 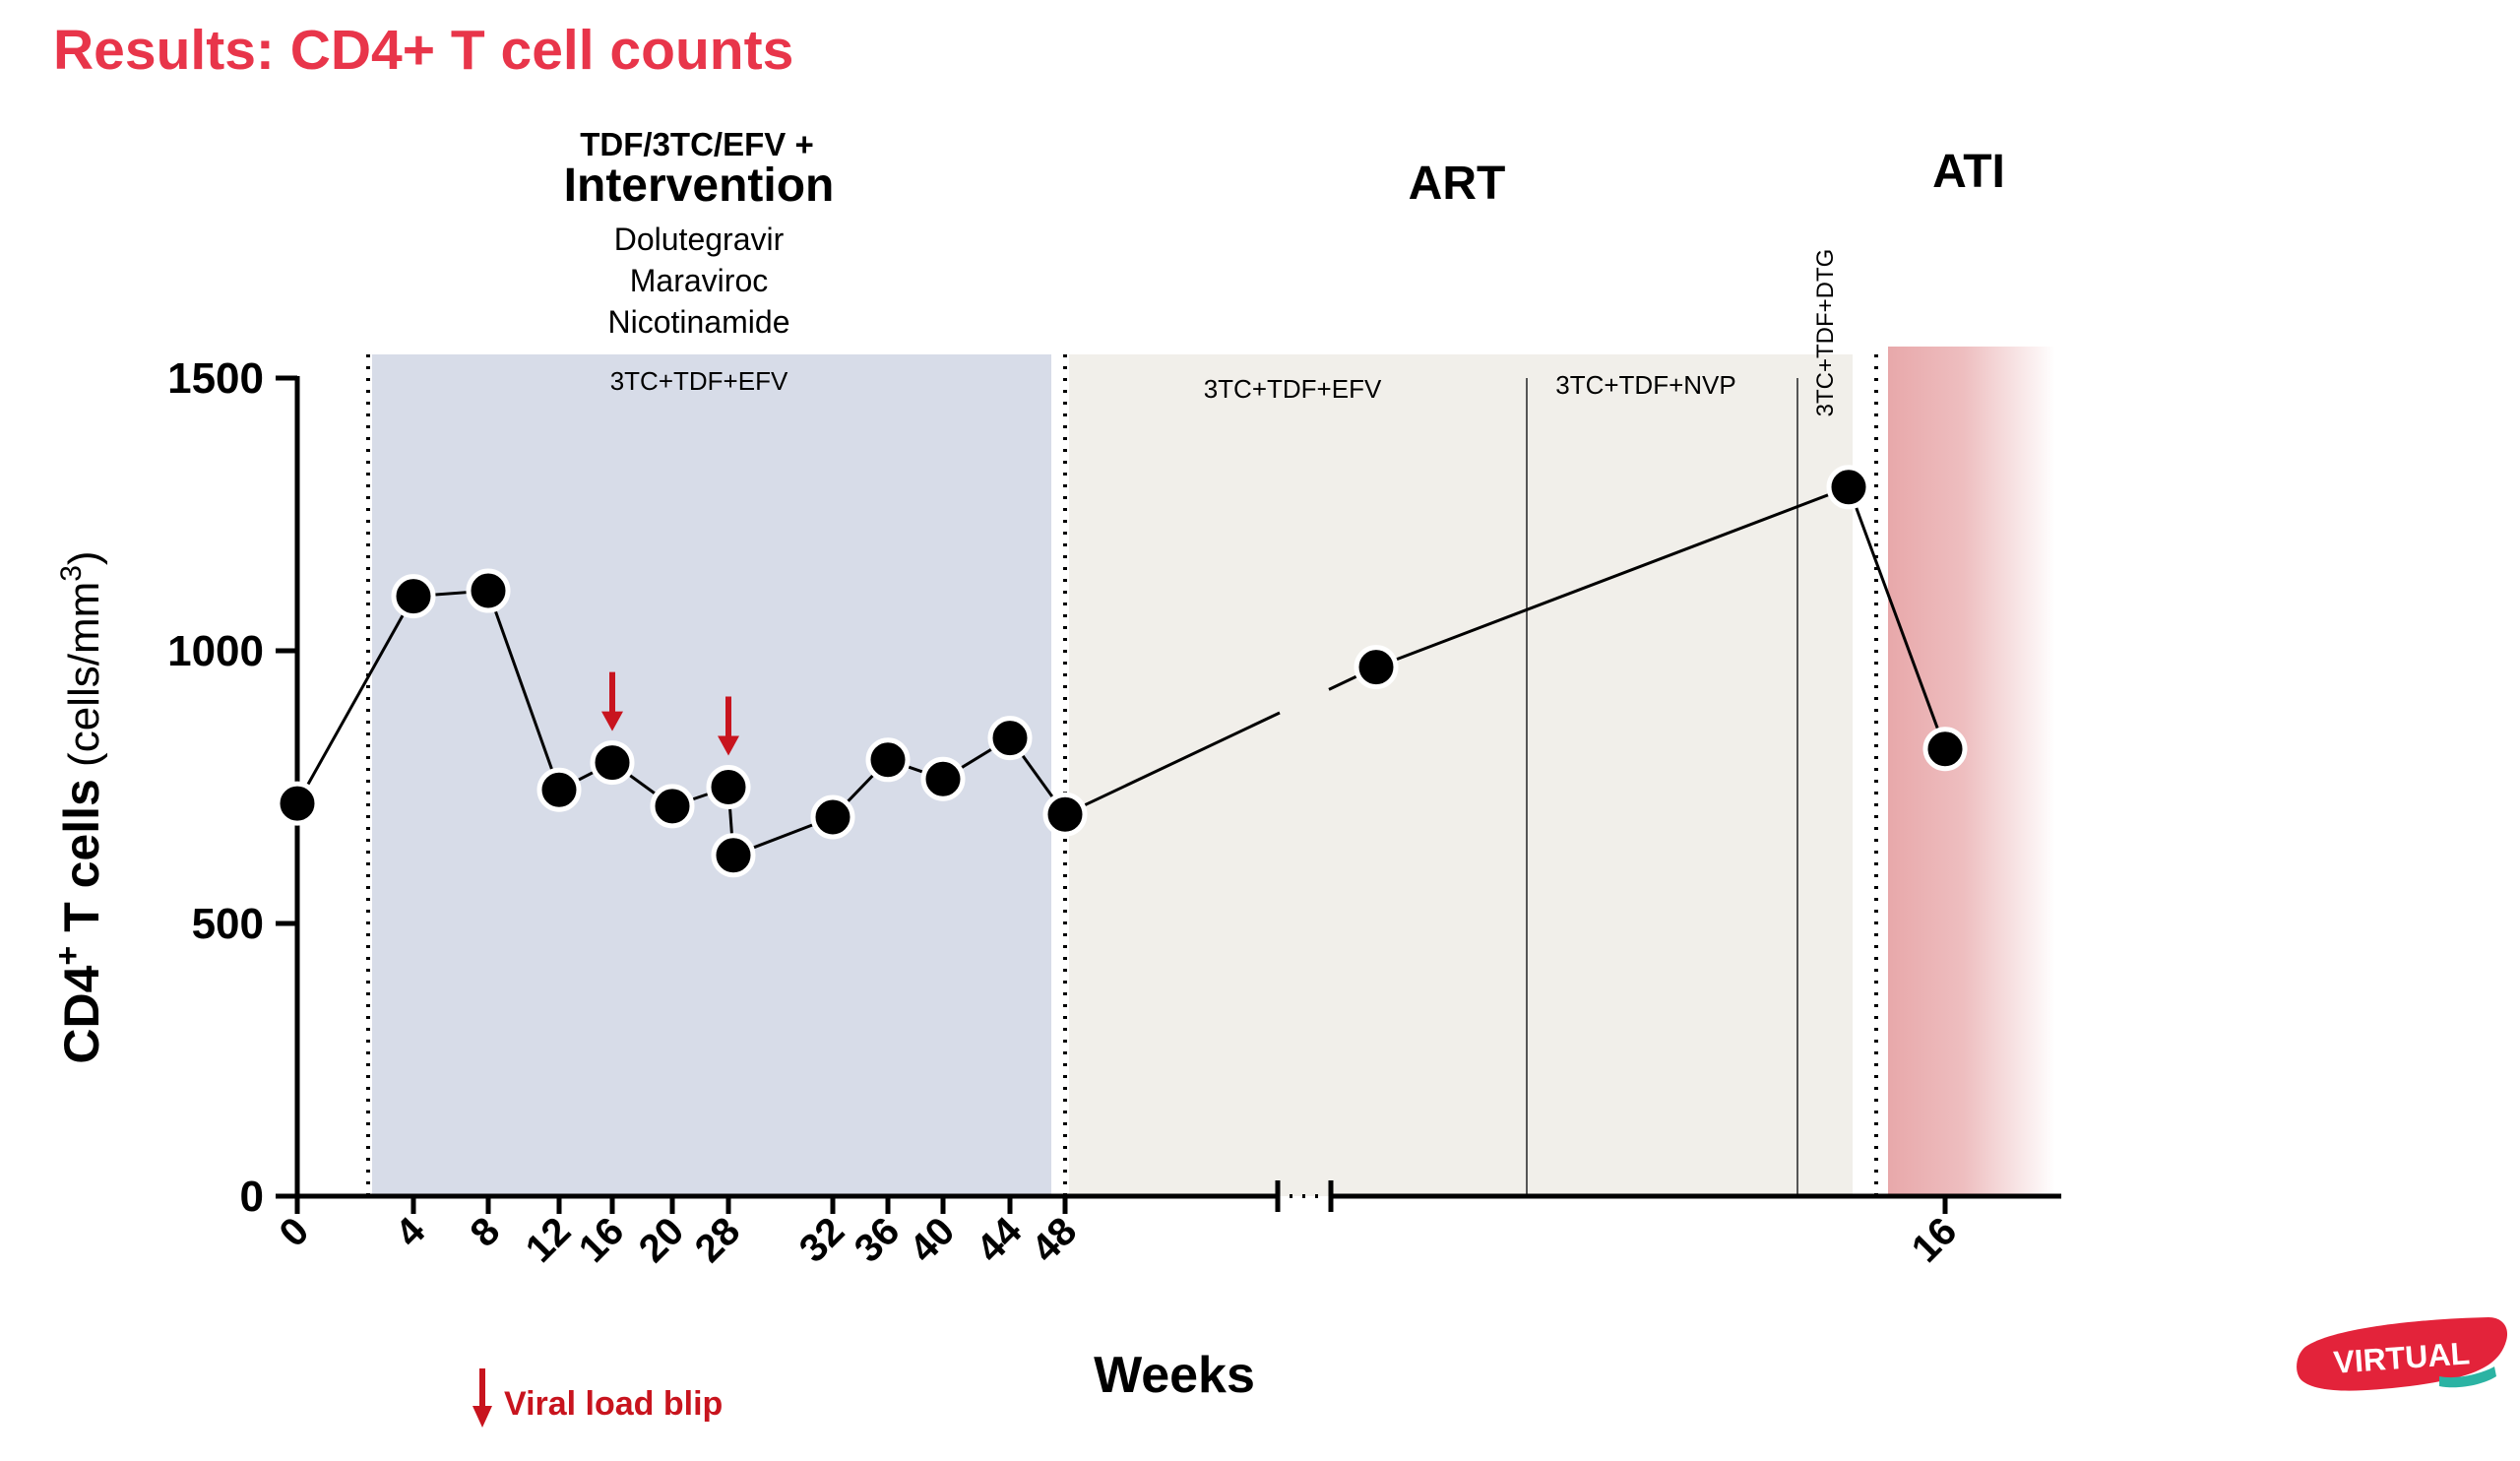 What do you see at coordinates (2467, 1377) in the screenshot?
I see `logo-accent` at bounding box center [2467, 1377].